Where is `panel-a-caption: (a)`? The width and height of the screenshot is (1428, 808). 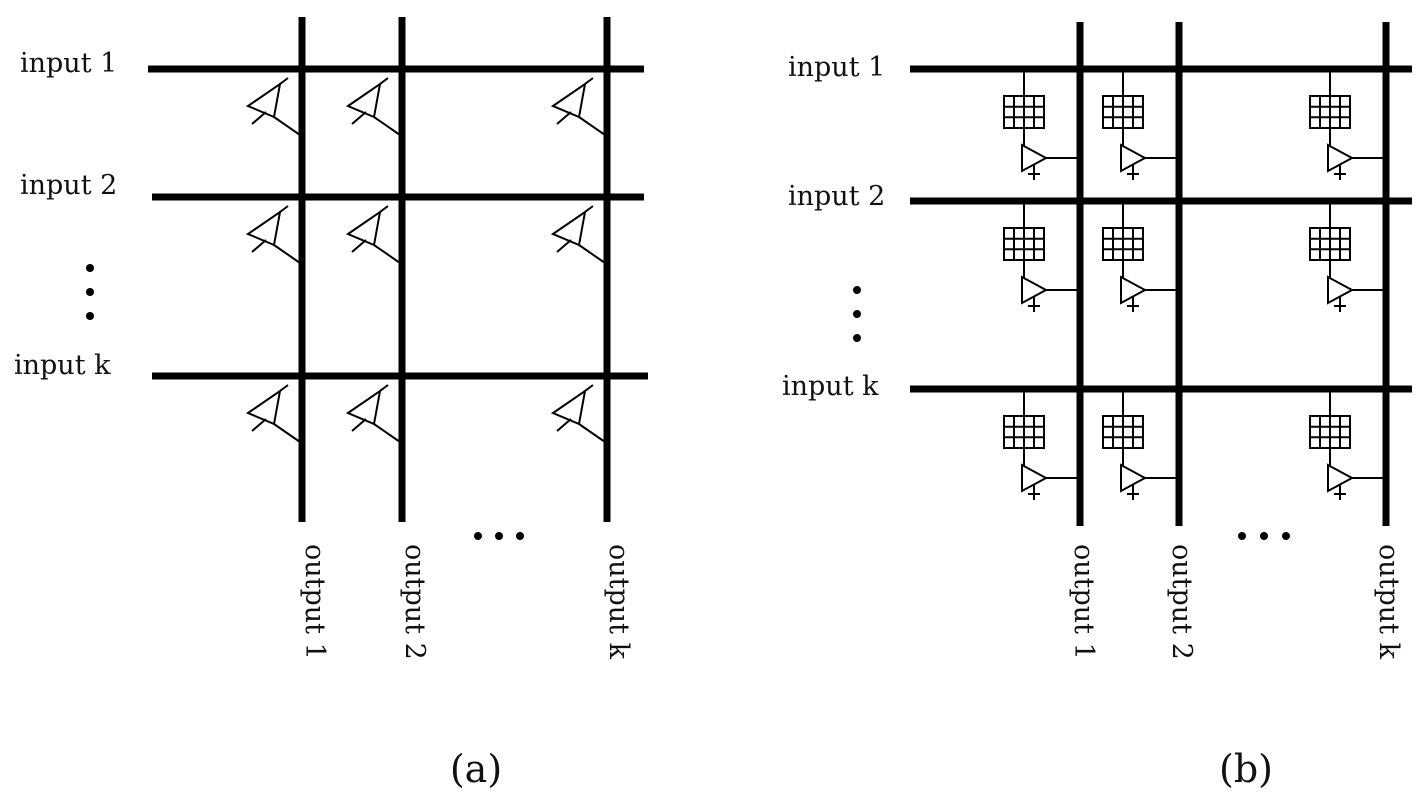
panel-a-caption: (a) is located at coordinates (476, 769).